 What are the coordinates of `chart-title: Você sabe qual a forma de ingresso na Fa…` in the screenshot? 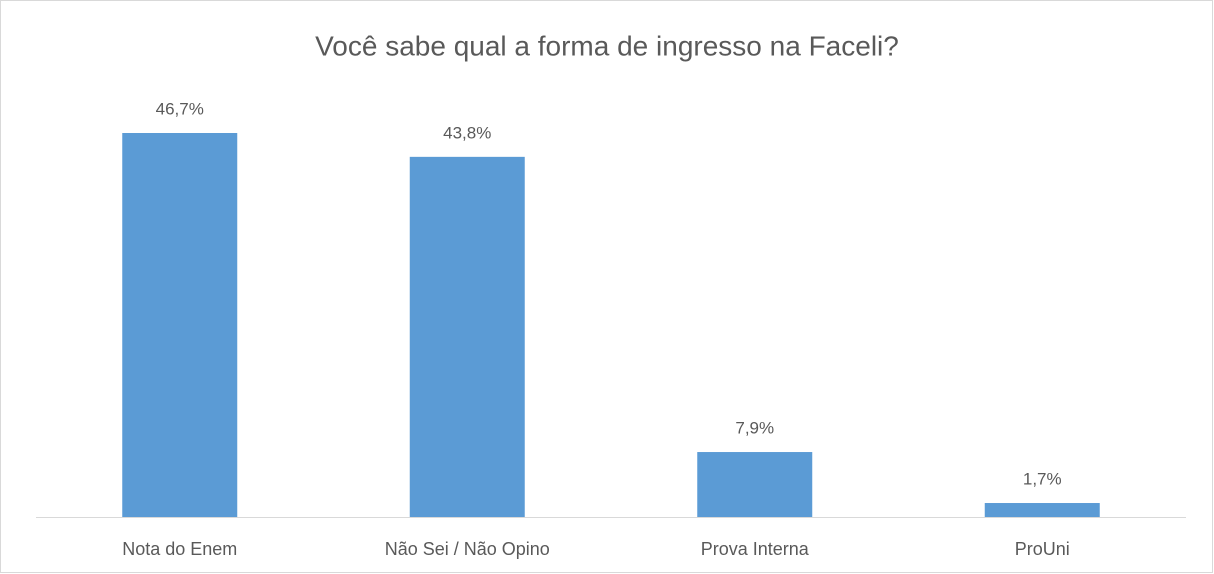 It's located at (607, 45).